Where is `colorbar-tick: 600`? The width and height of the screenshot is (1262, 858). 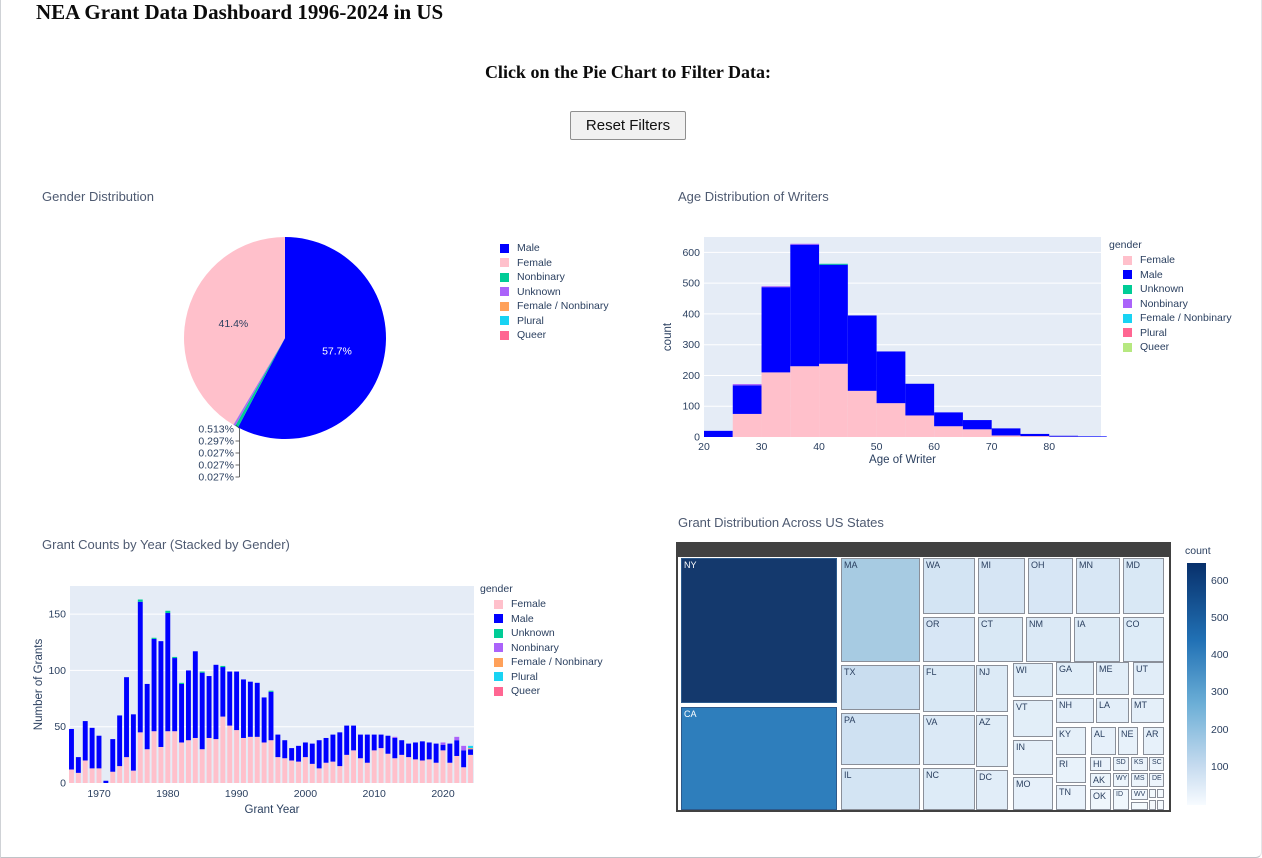 colorbar-tick: 600 is located at coordinates (1220, 580).